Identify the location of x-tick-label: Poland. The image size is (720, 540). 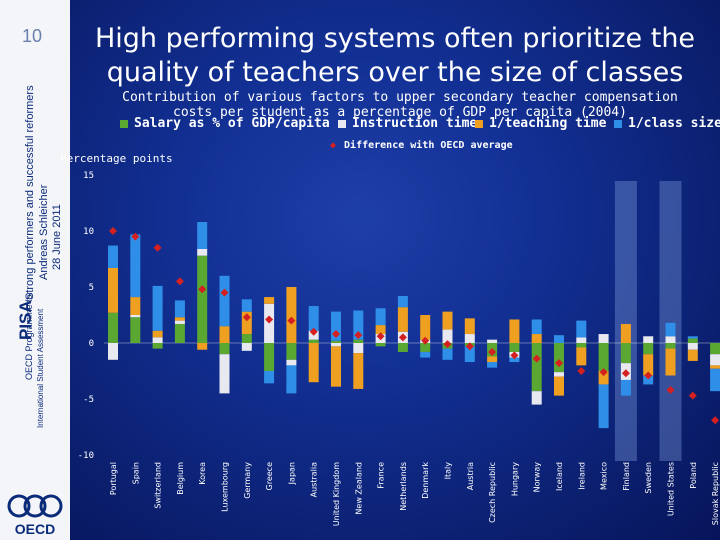
(693, 475).